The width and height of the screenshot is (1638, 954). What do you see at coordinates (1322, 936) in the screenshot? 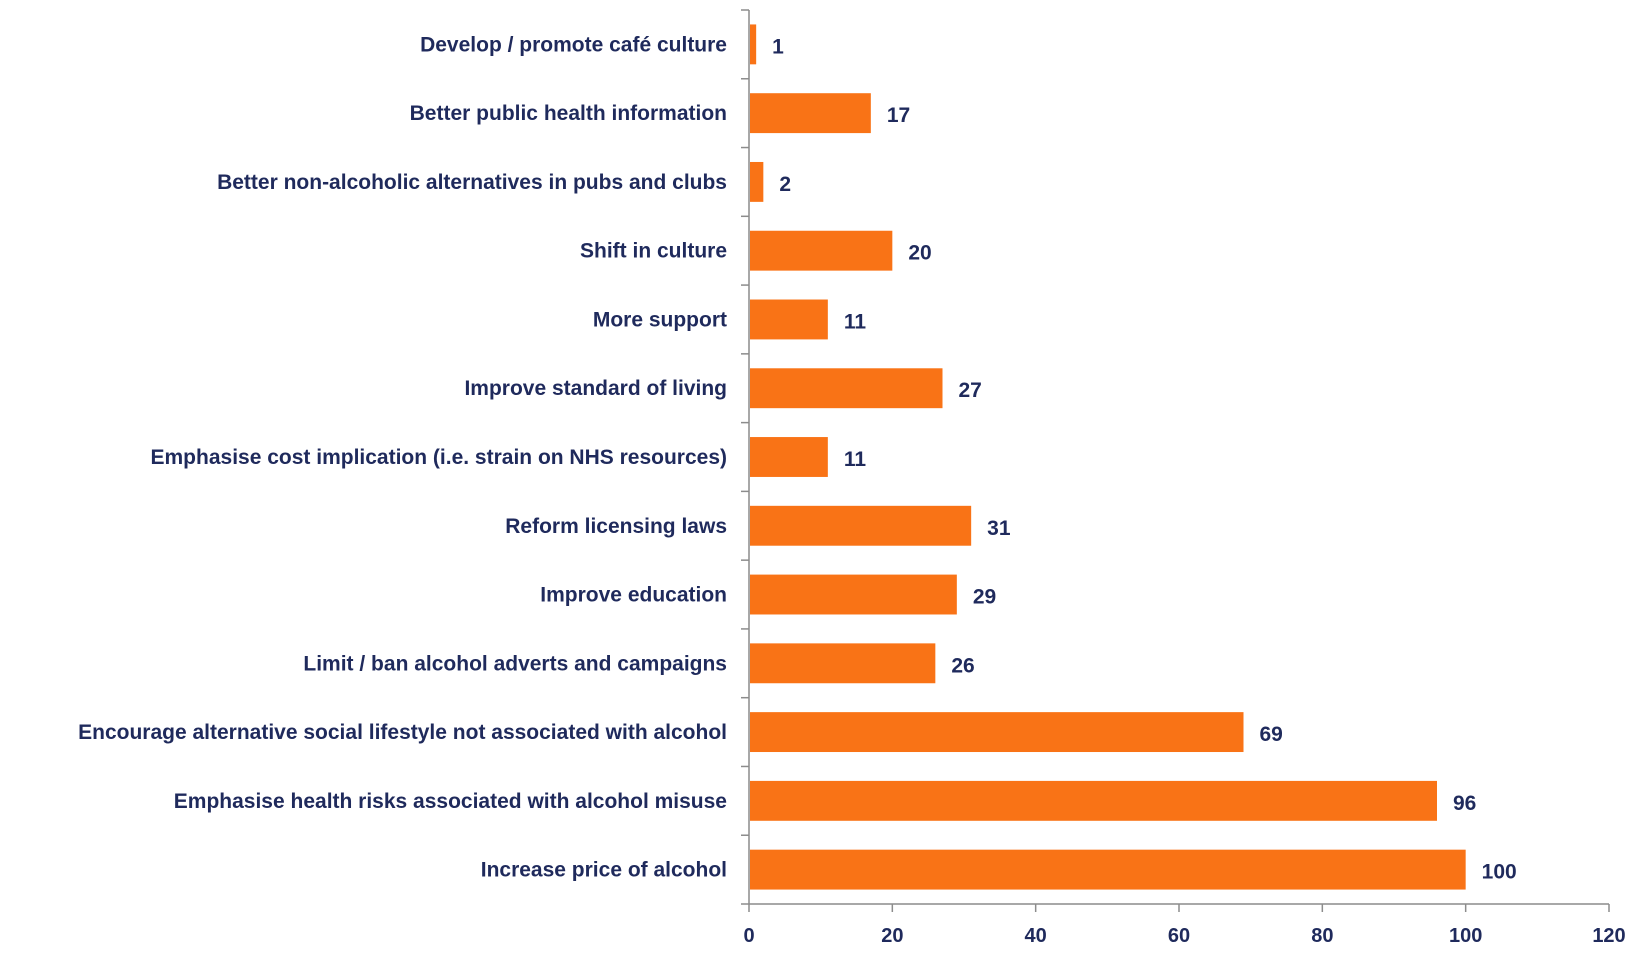
I see `x-tick-label: 80` at bounding box center [1322, 936].